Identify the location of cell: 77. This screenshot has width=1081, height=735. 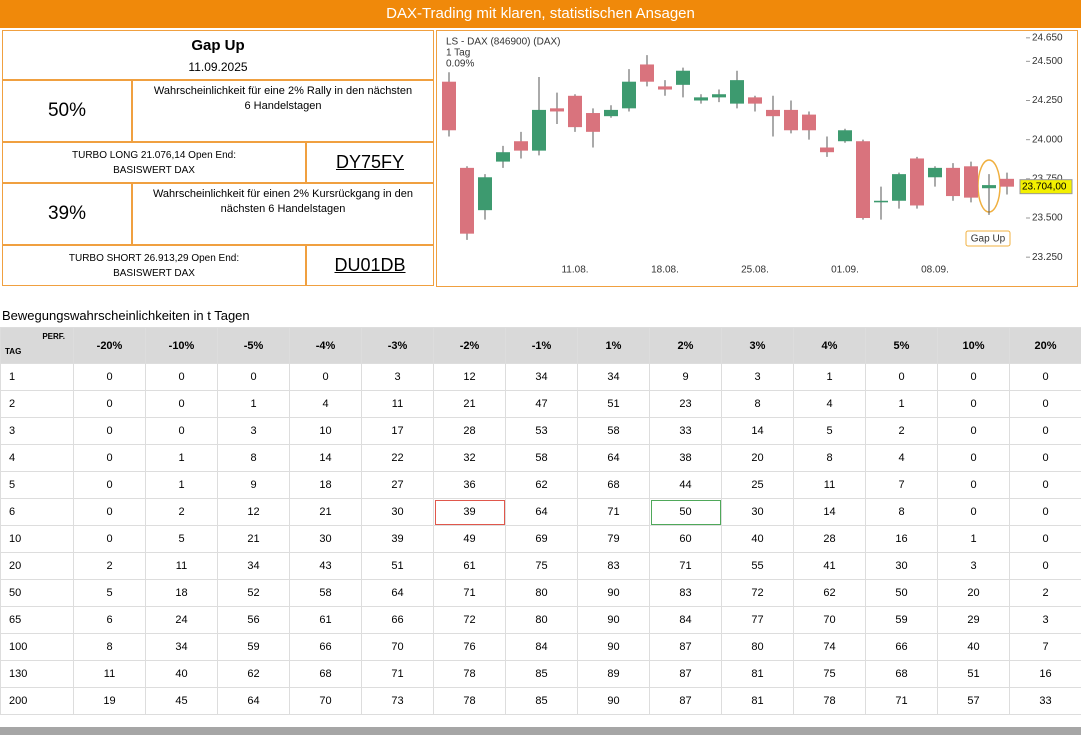
(757, 620).